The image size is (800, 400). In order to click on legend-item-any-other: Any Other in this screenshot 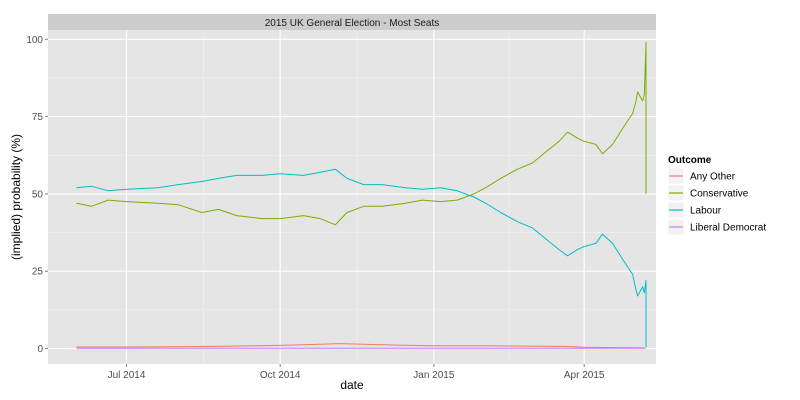, I will do `click(701, 176)`.